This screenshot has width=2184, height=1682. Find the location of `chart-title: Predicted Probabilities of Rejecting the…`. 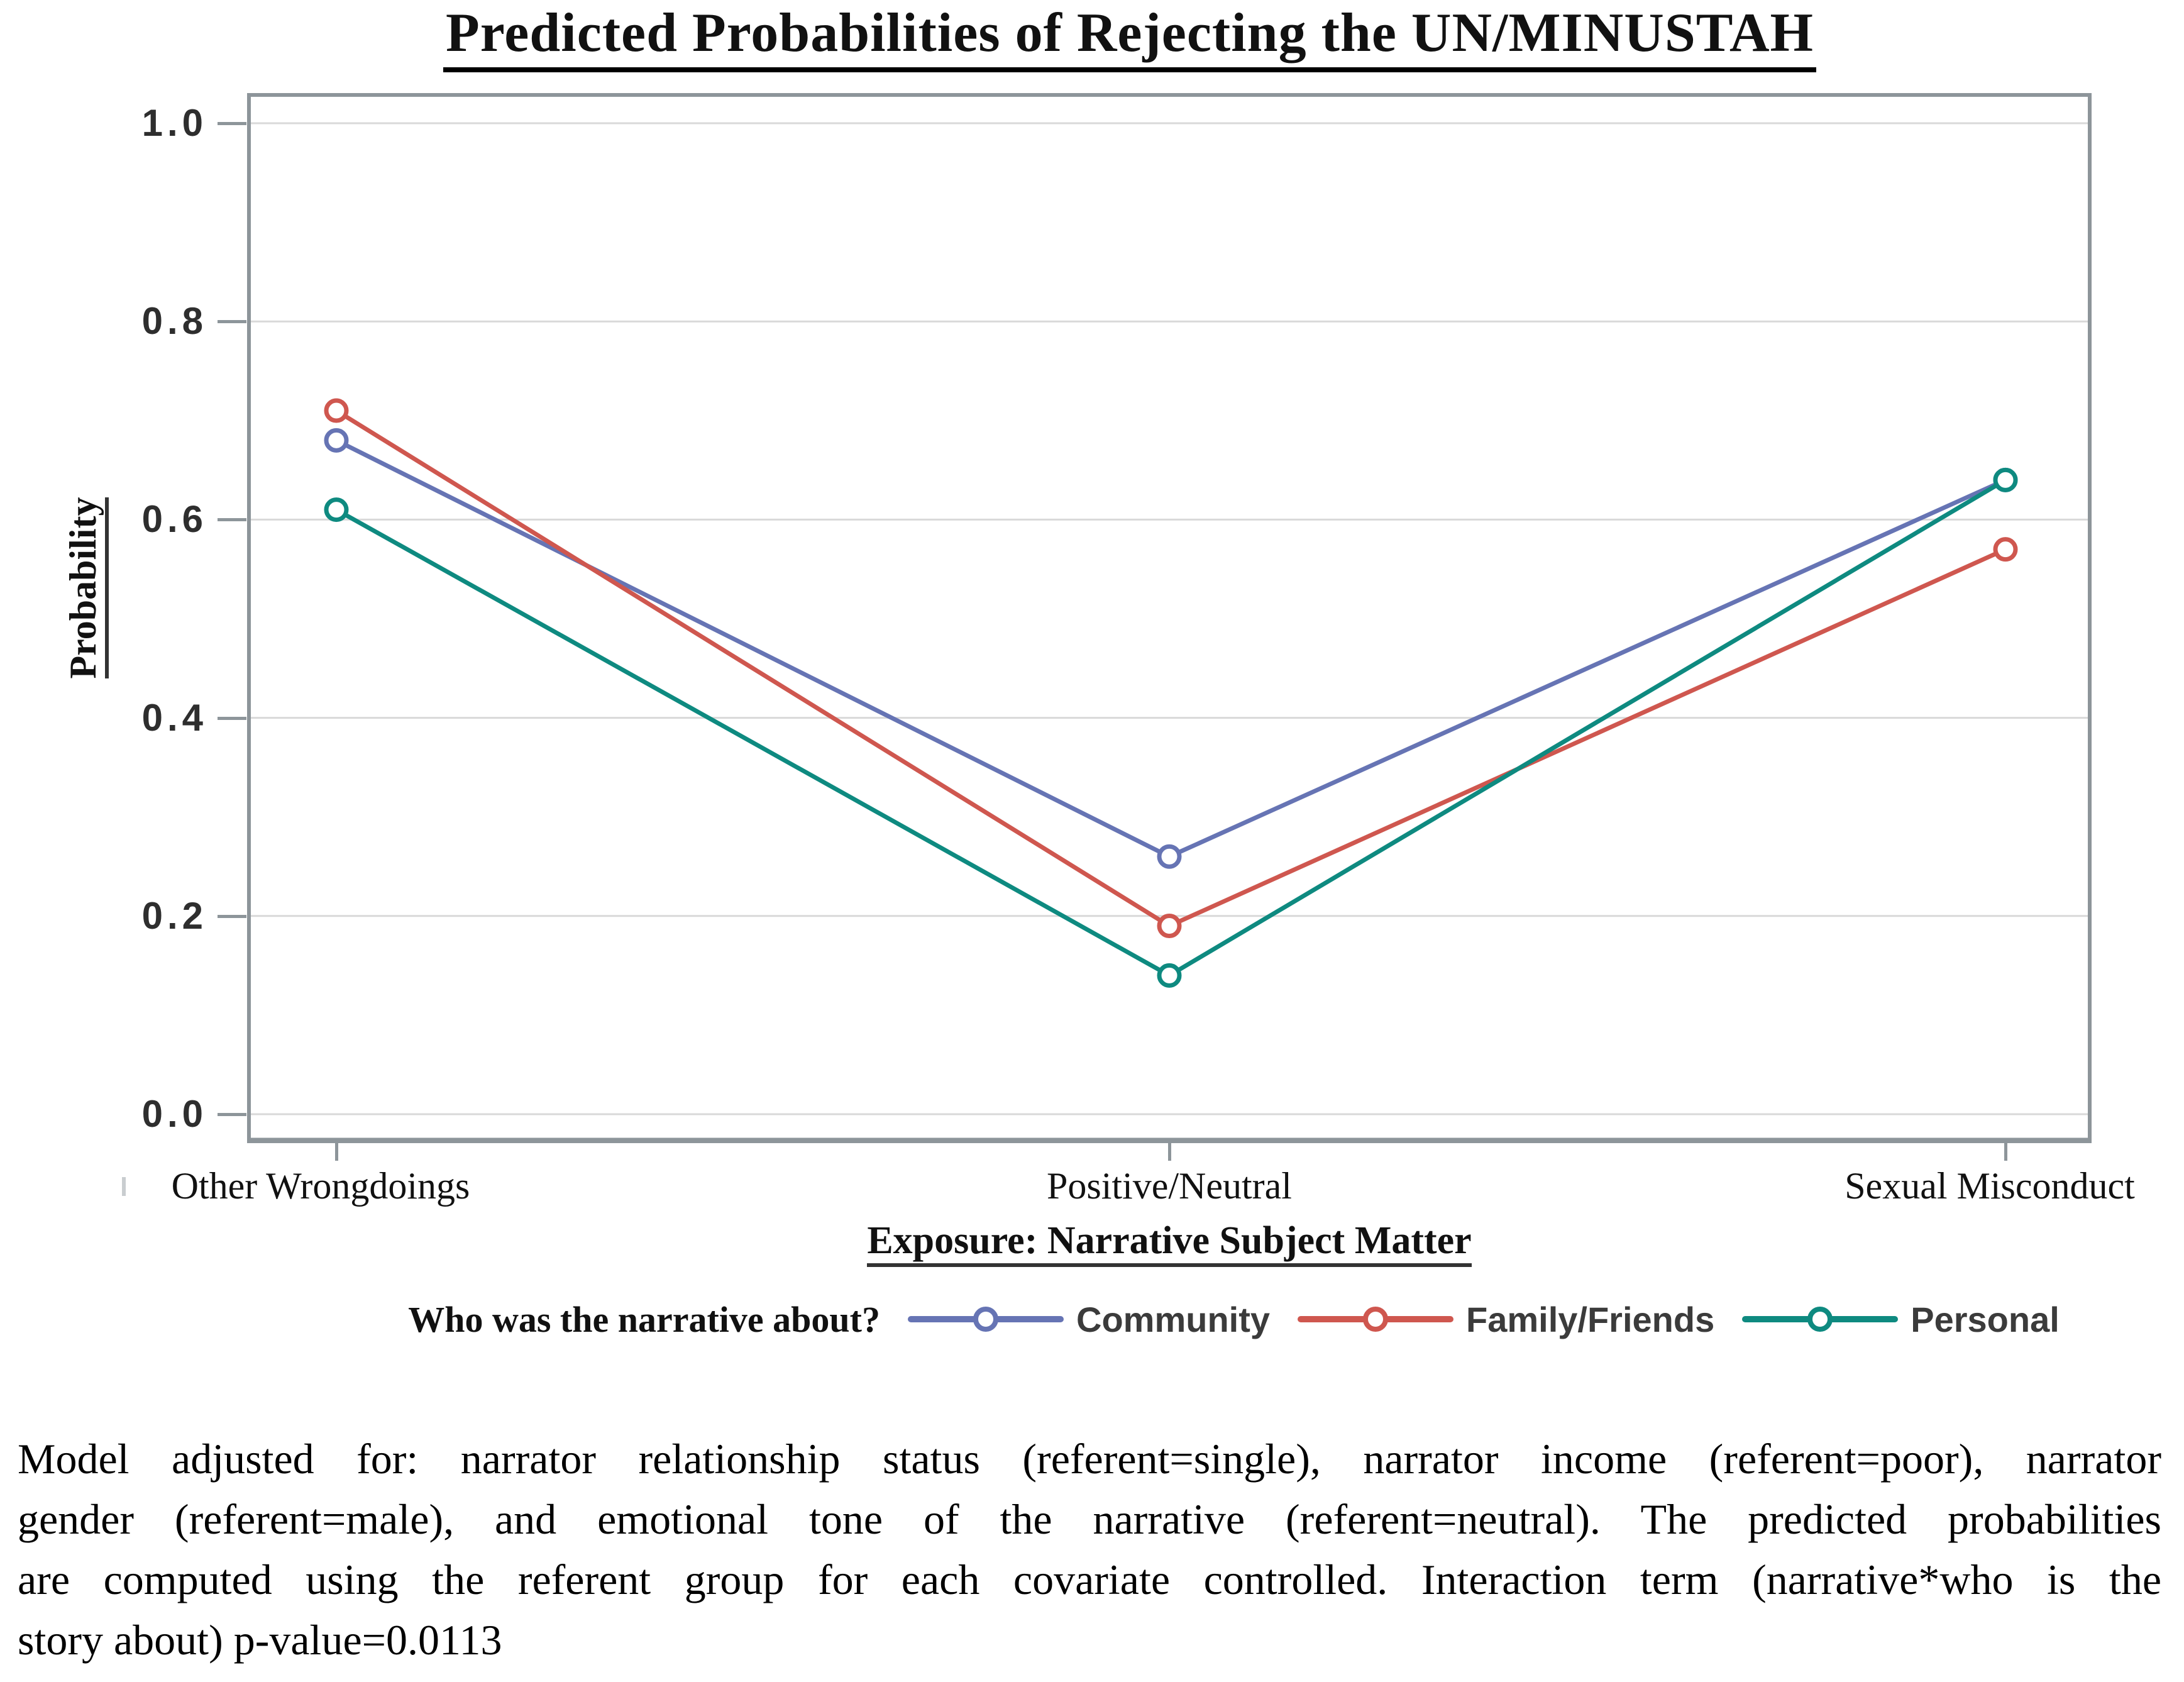

chart-title: Predicted Probabilities of Rejecting the… is located at coordinates (1092, 36).